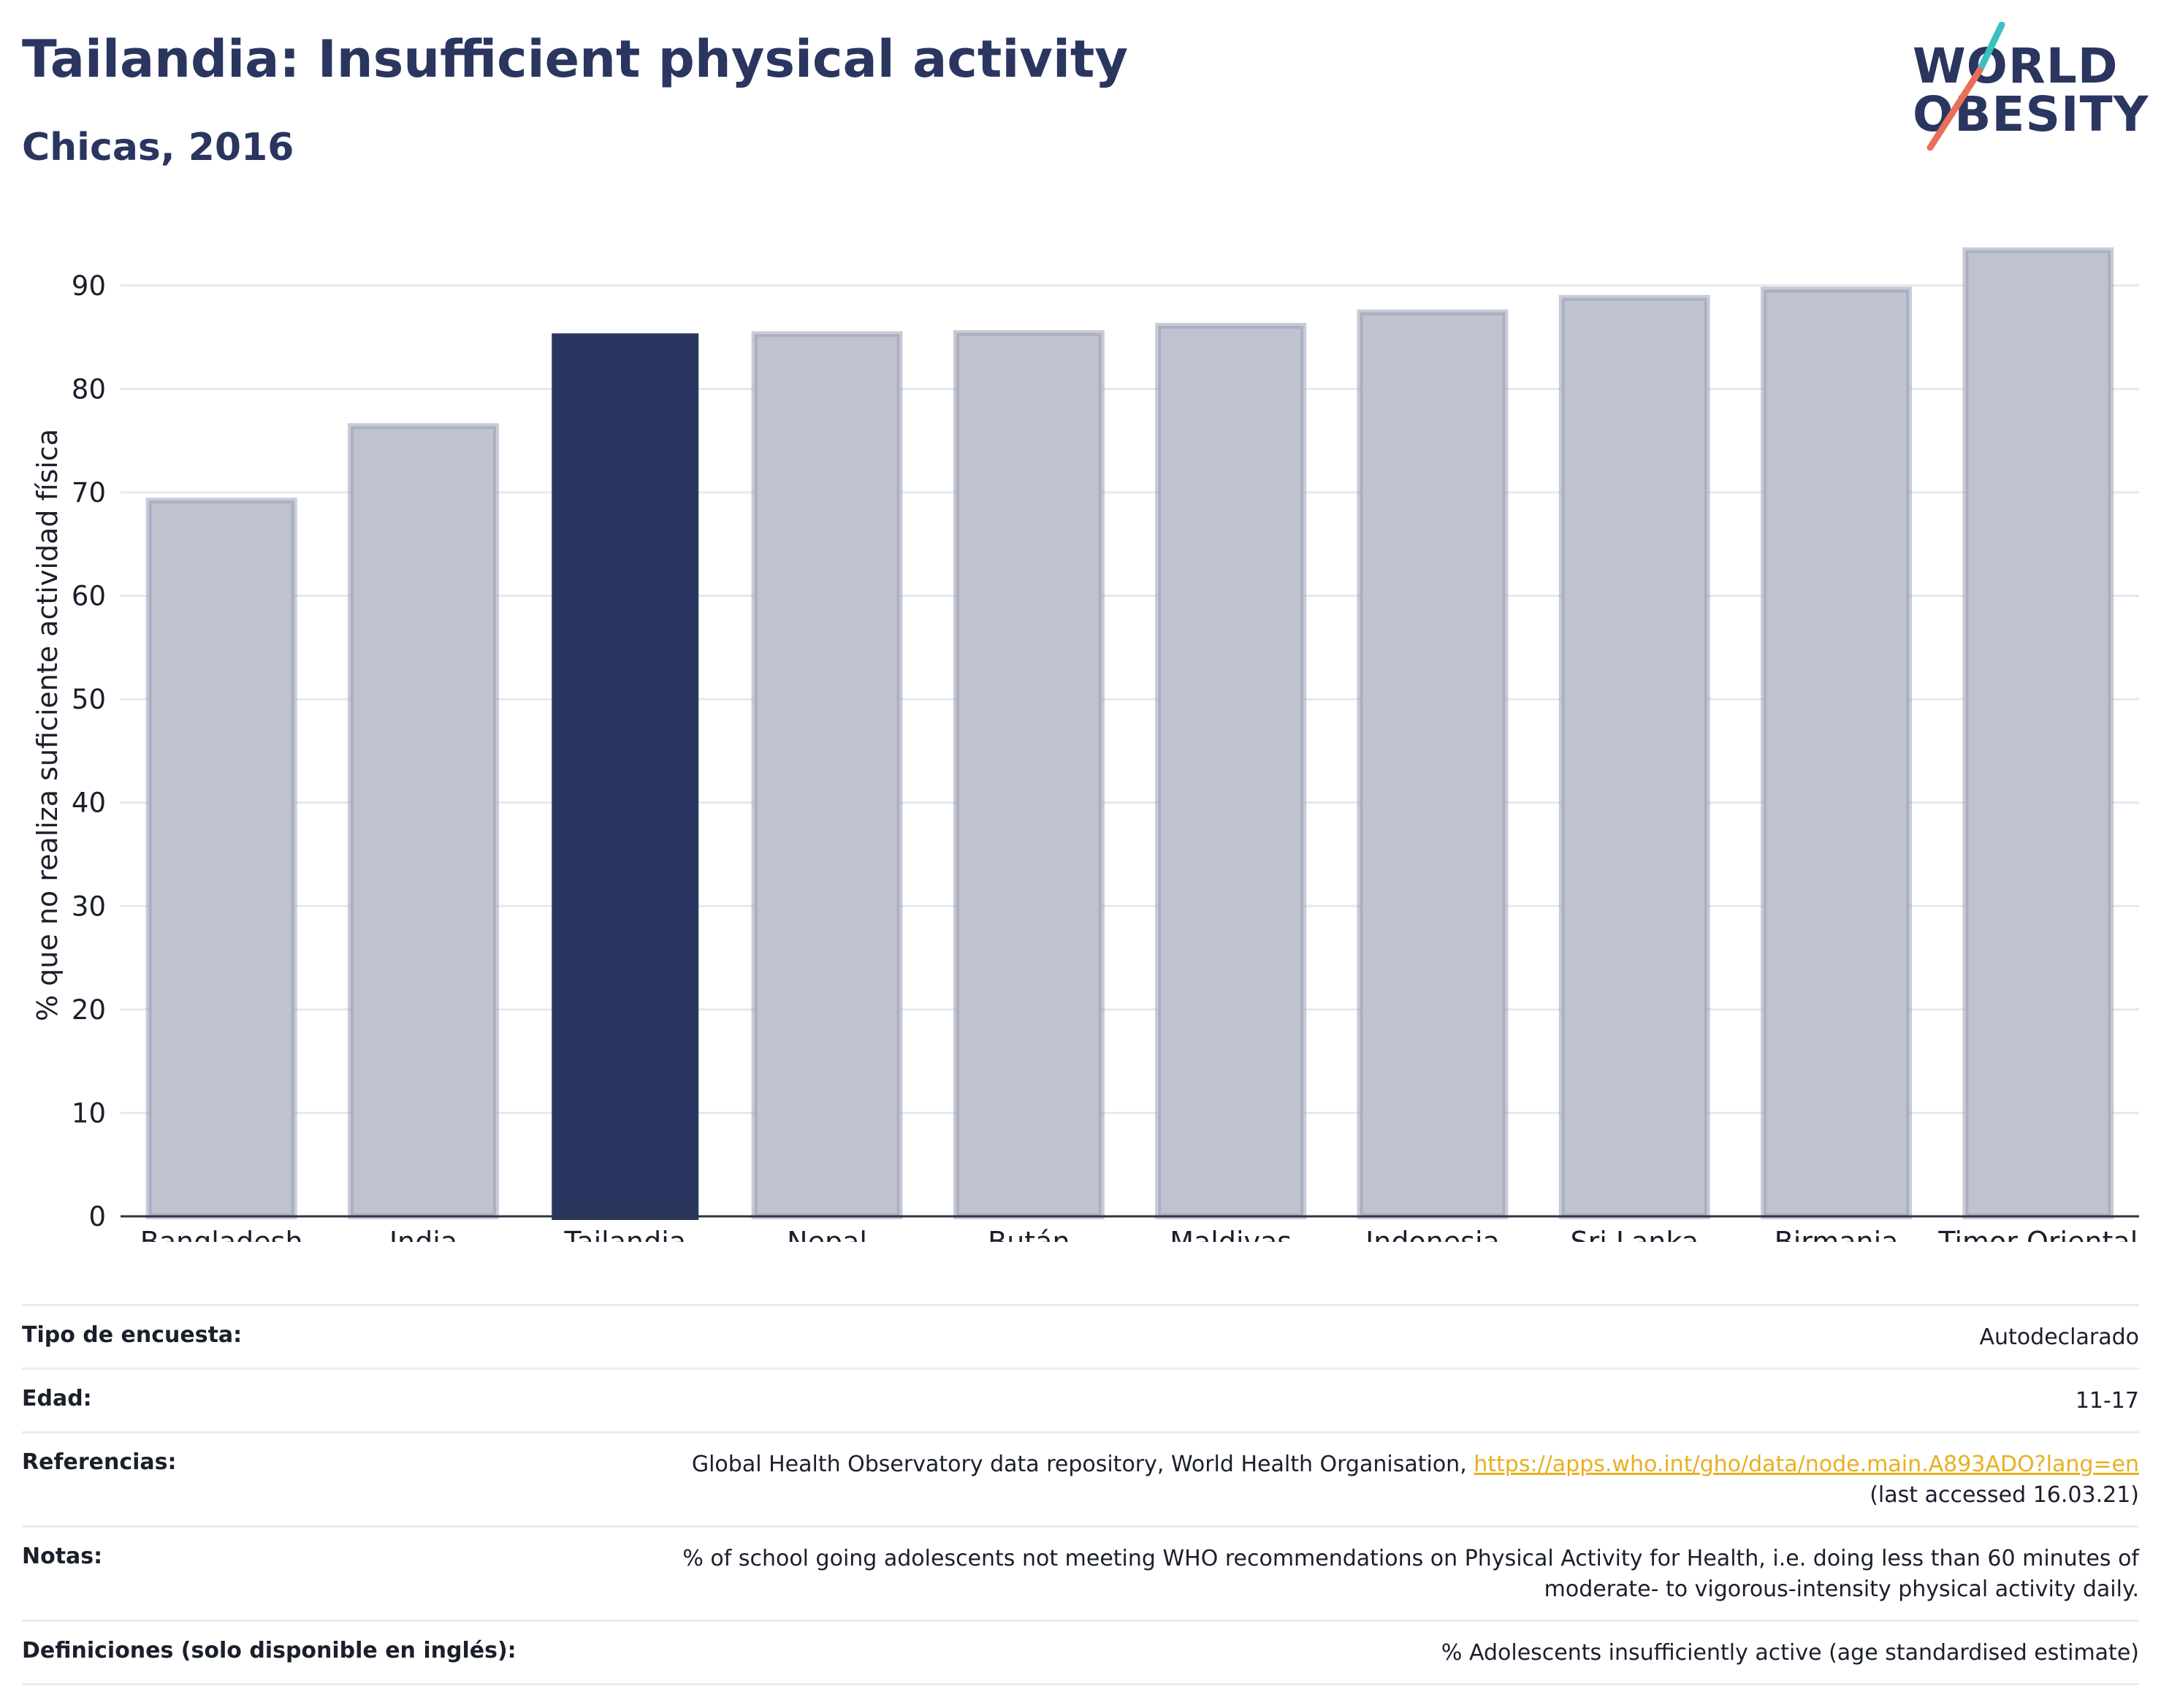 The width and height of the screenshot is (2161, 1708). I want to click on x-tick-label: Nepal, so click(827, 1234).